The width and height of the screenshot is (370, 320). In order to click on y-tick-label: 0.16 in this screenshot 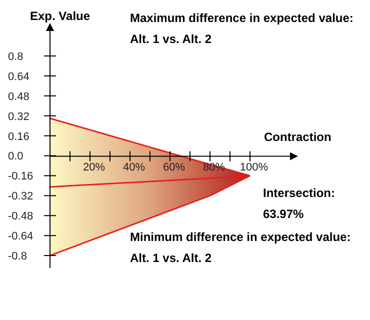, I will do `click(19, 136)`.